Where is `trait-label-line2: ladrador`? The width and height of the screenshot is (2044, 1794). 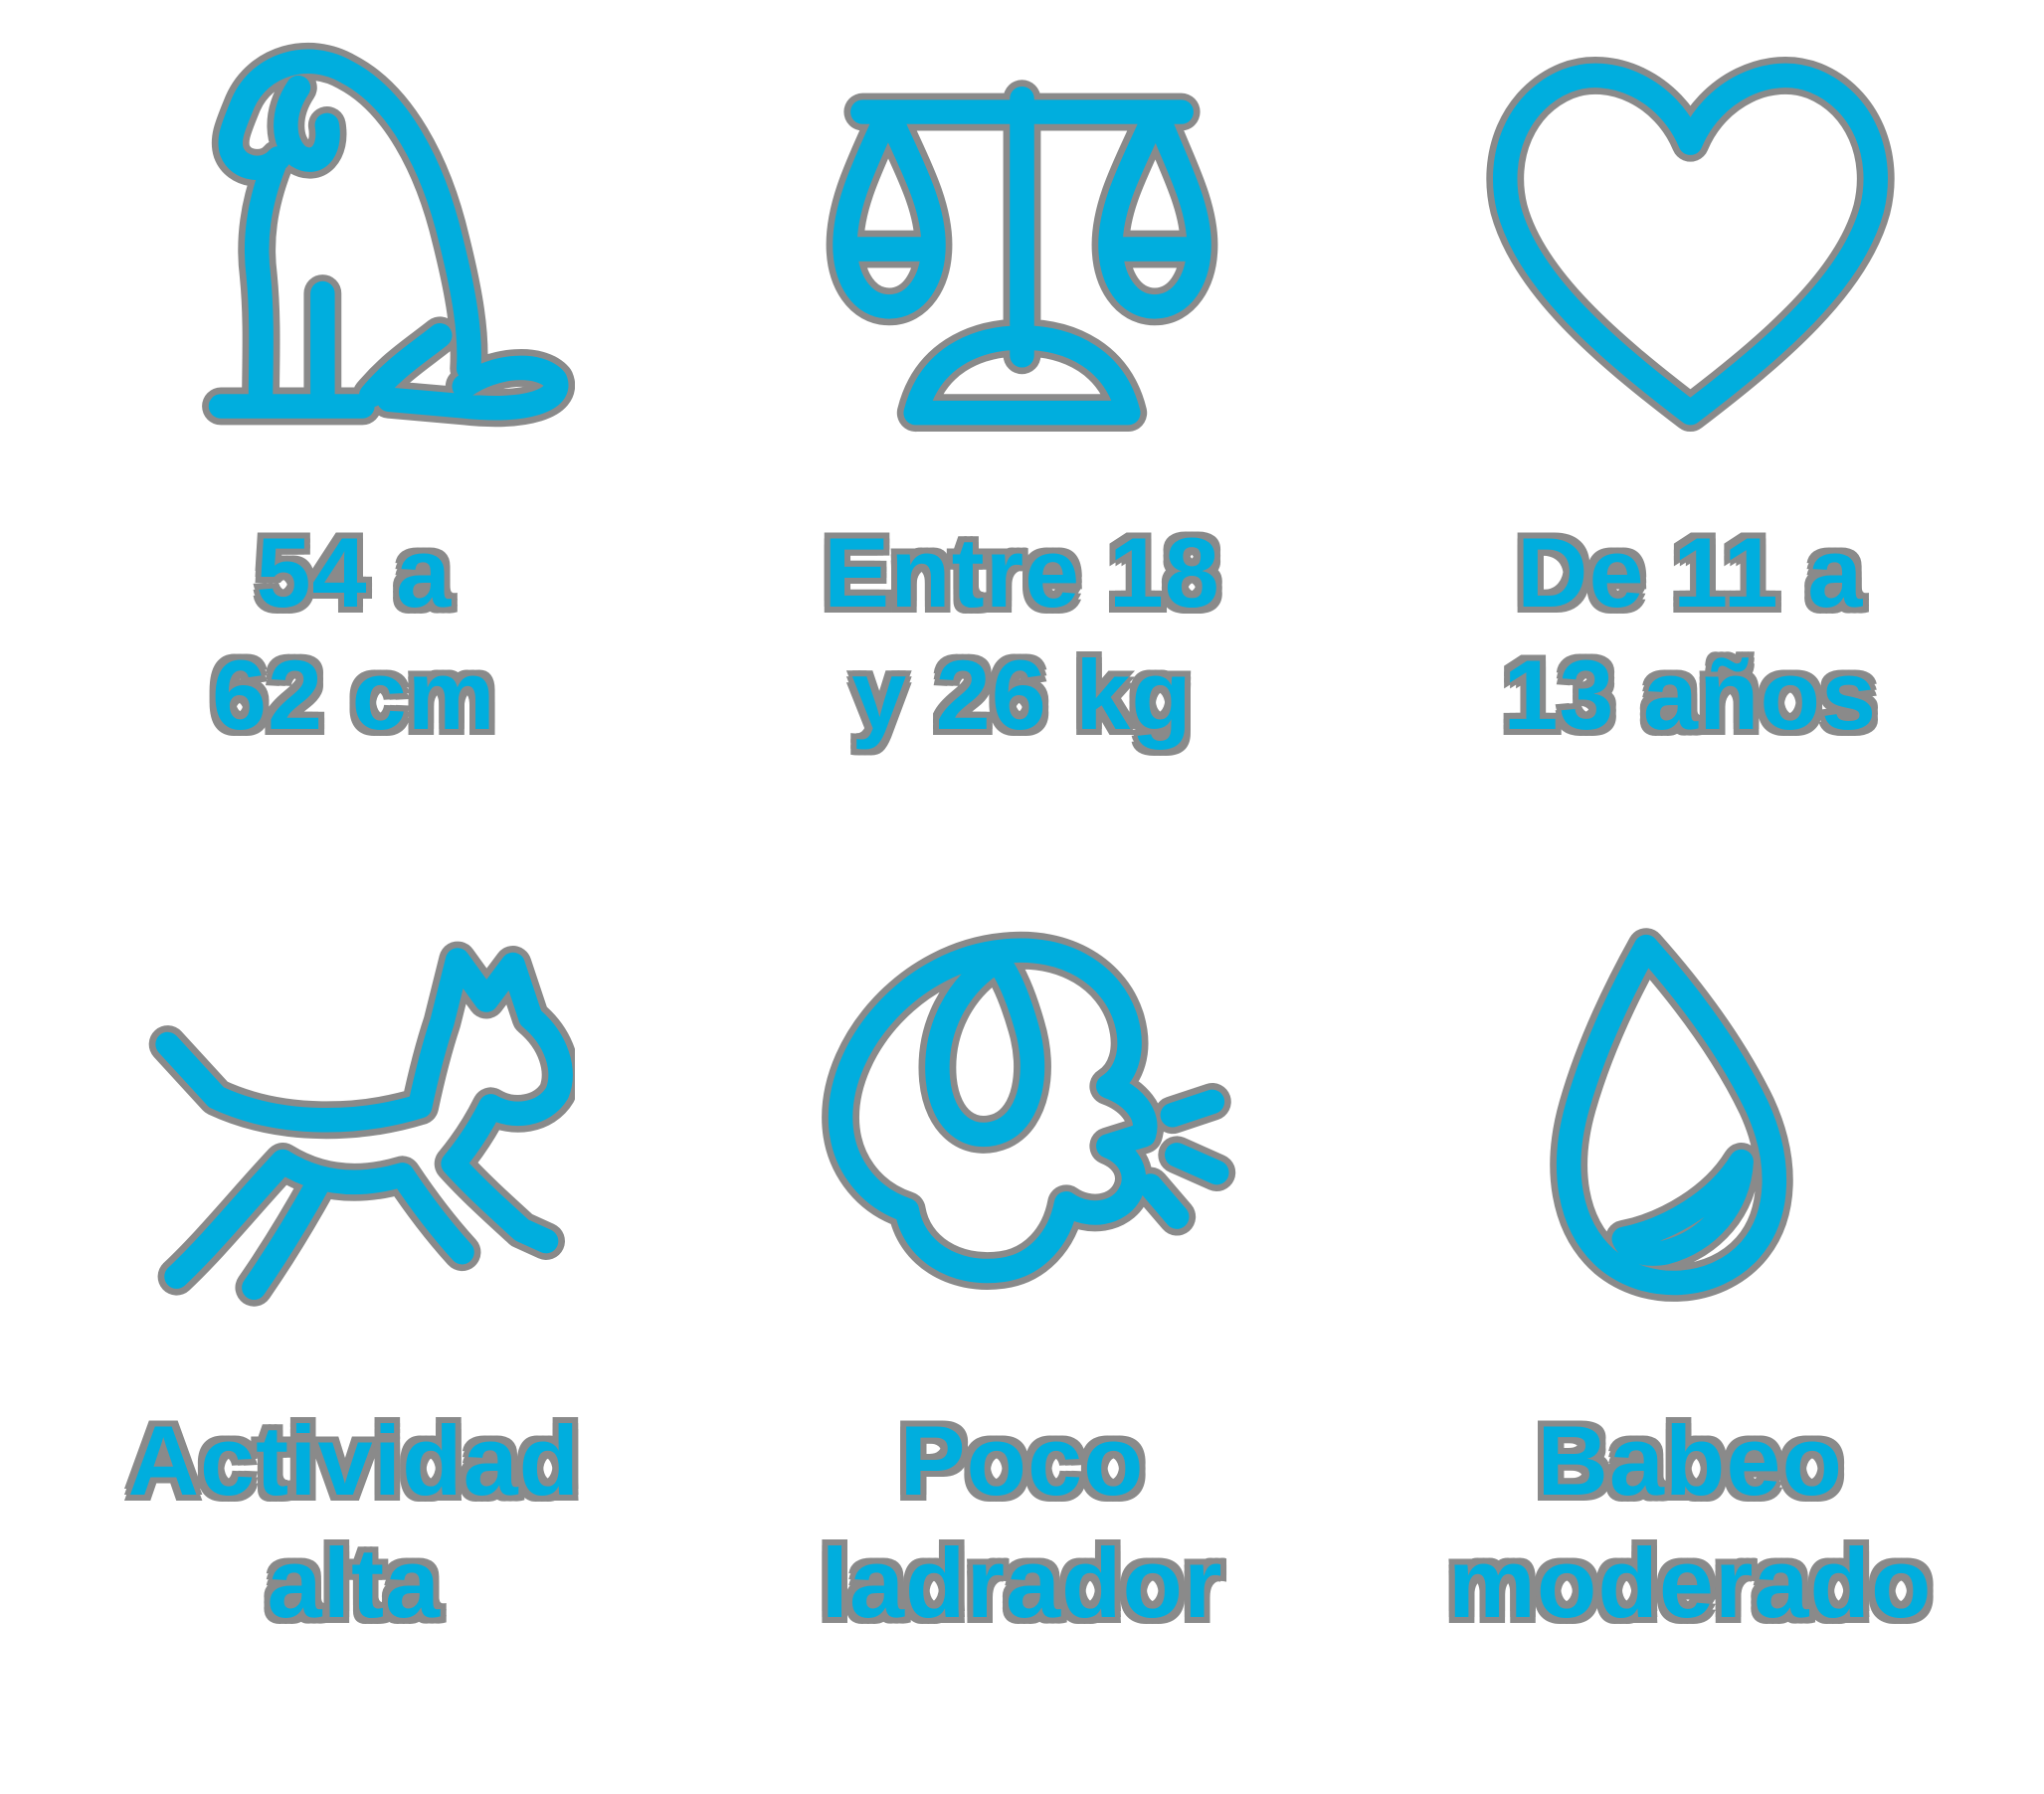 trait-label-line2: ladrador is located at coordinates (1022, 1582).